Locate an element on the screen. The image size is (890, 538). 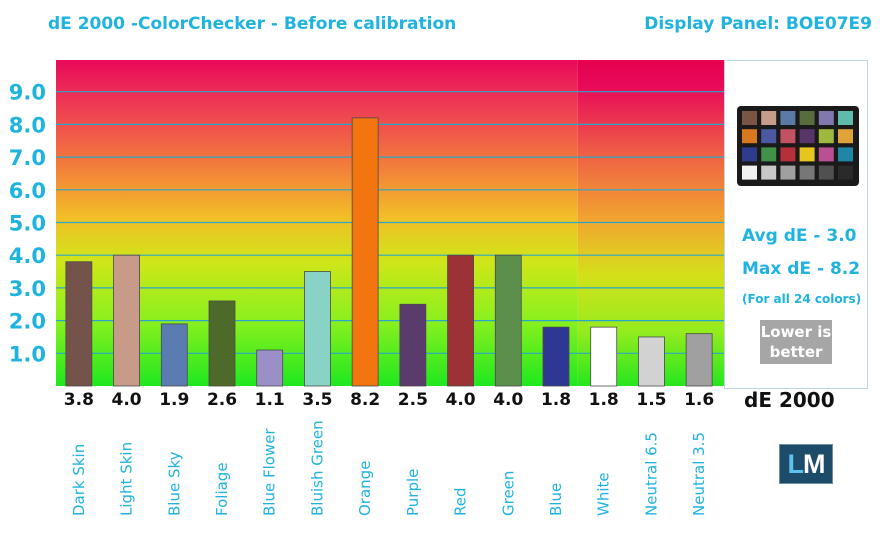
colorchecker-icon is located at coordinates (798, 146).